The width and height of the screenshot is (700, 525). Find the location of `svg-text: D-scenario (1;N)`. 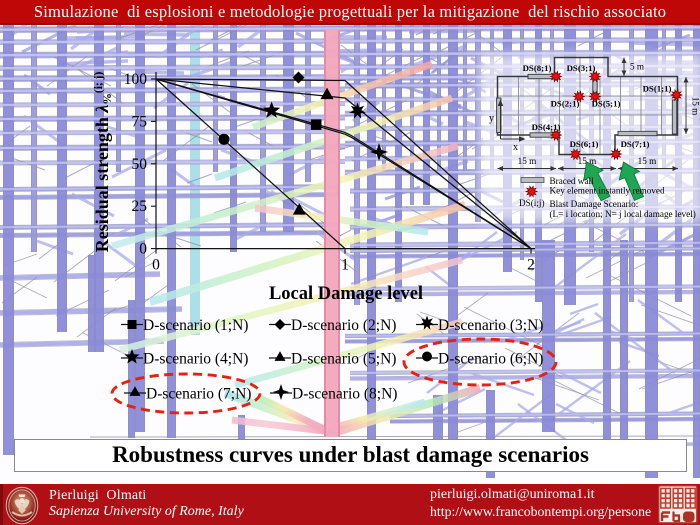

svg-text: D-scenario (1;N) is located at coordinates (195, 325).